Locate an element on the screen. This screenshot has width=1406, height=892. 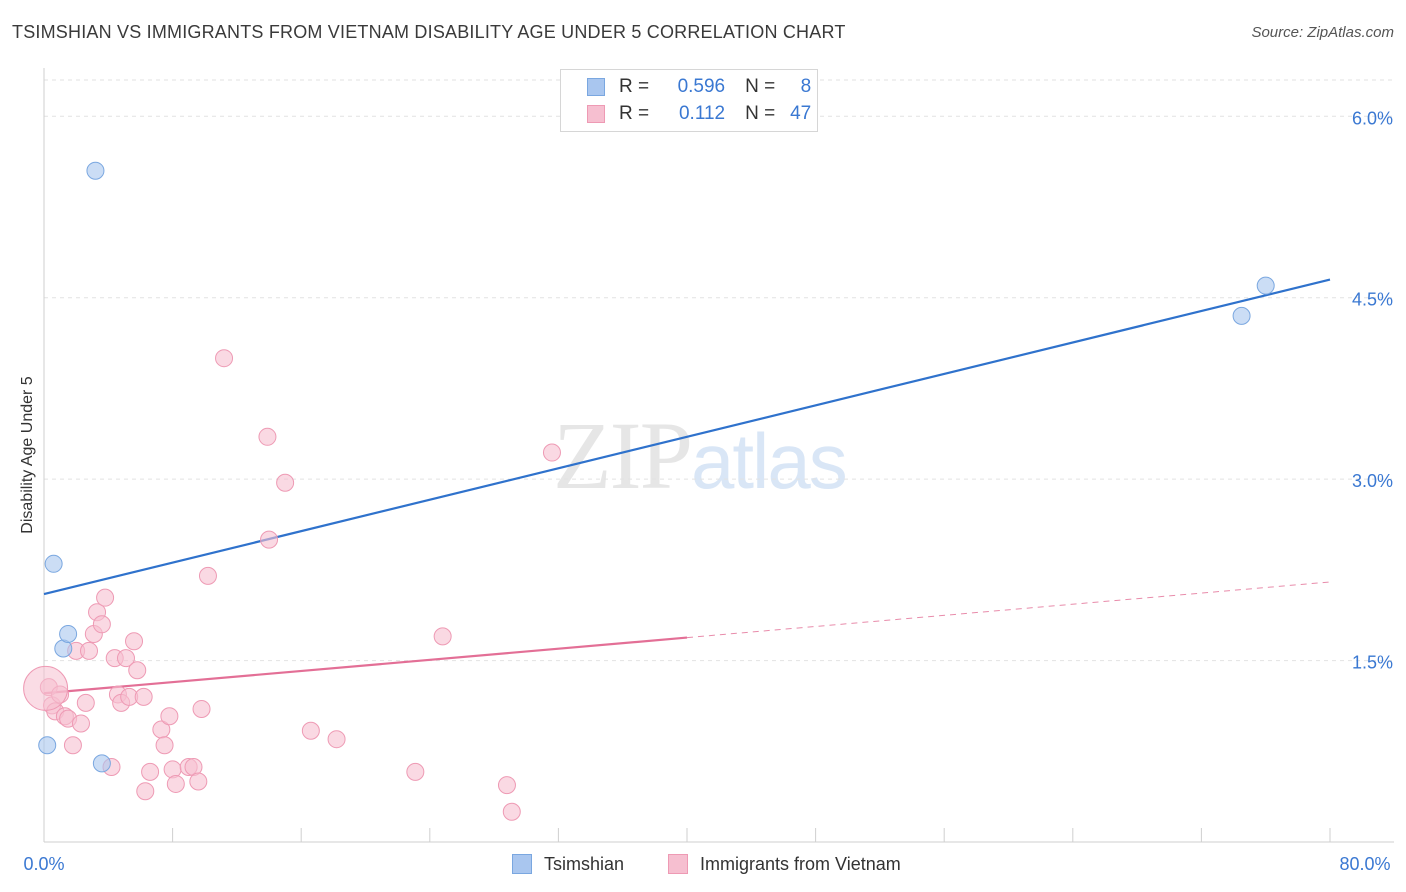
stats-legend: R = 0.596 N = 8 R = 0.112 N = 47 is located at coordinates (689, 100).